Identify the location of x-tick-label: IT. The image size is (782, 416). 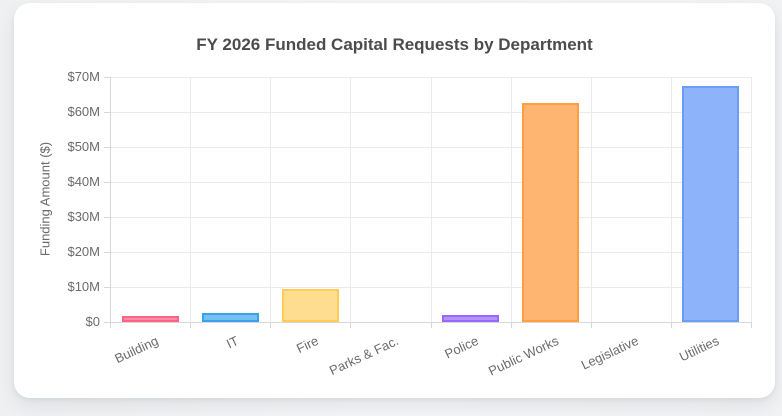
(232, 342).